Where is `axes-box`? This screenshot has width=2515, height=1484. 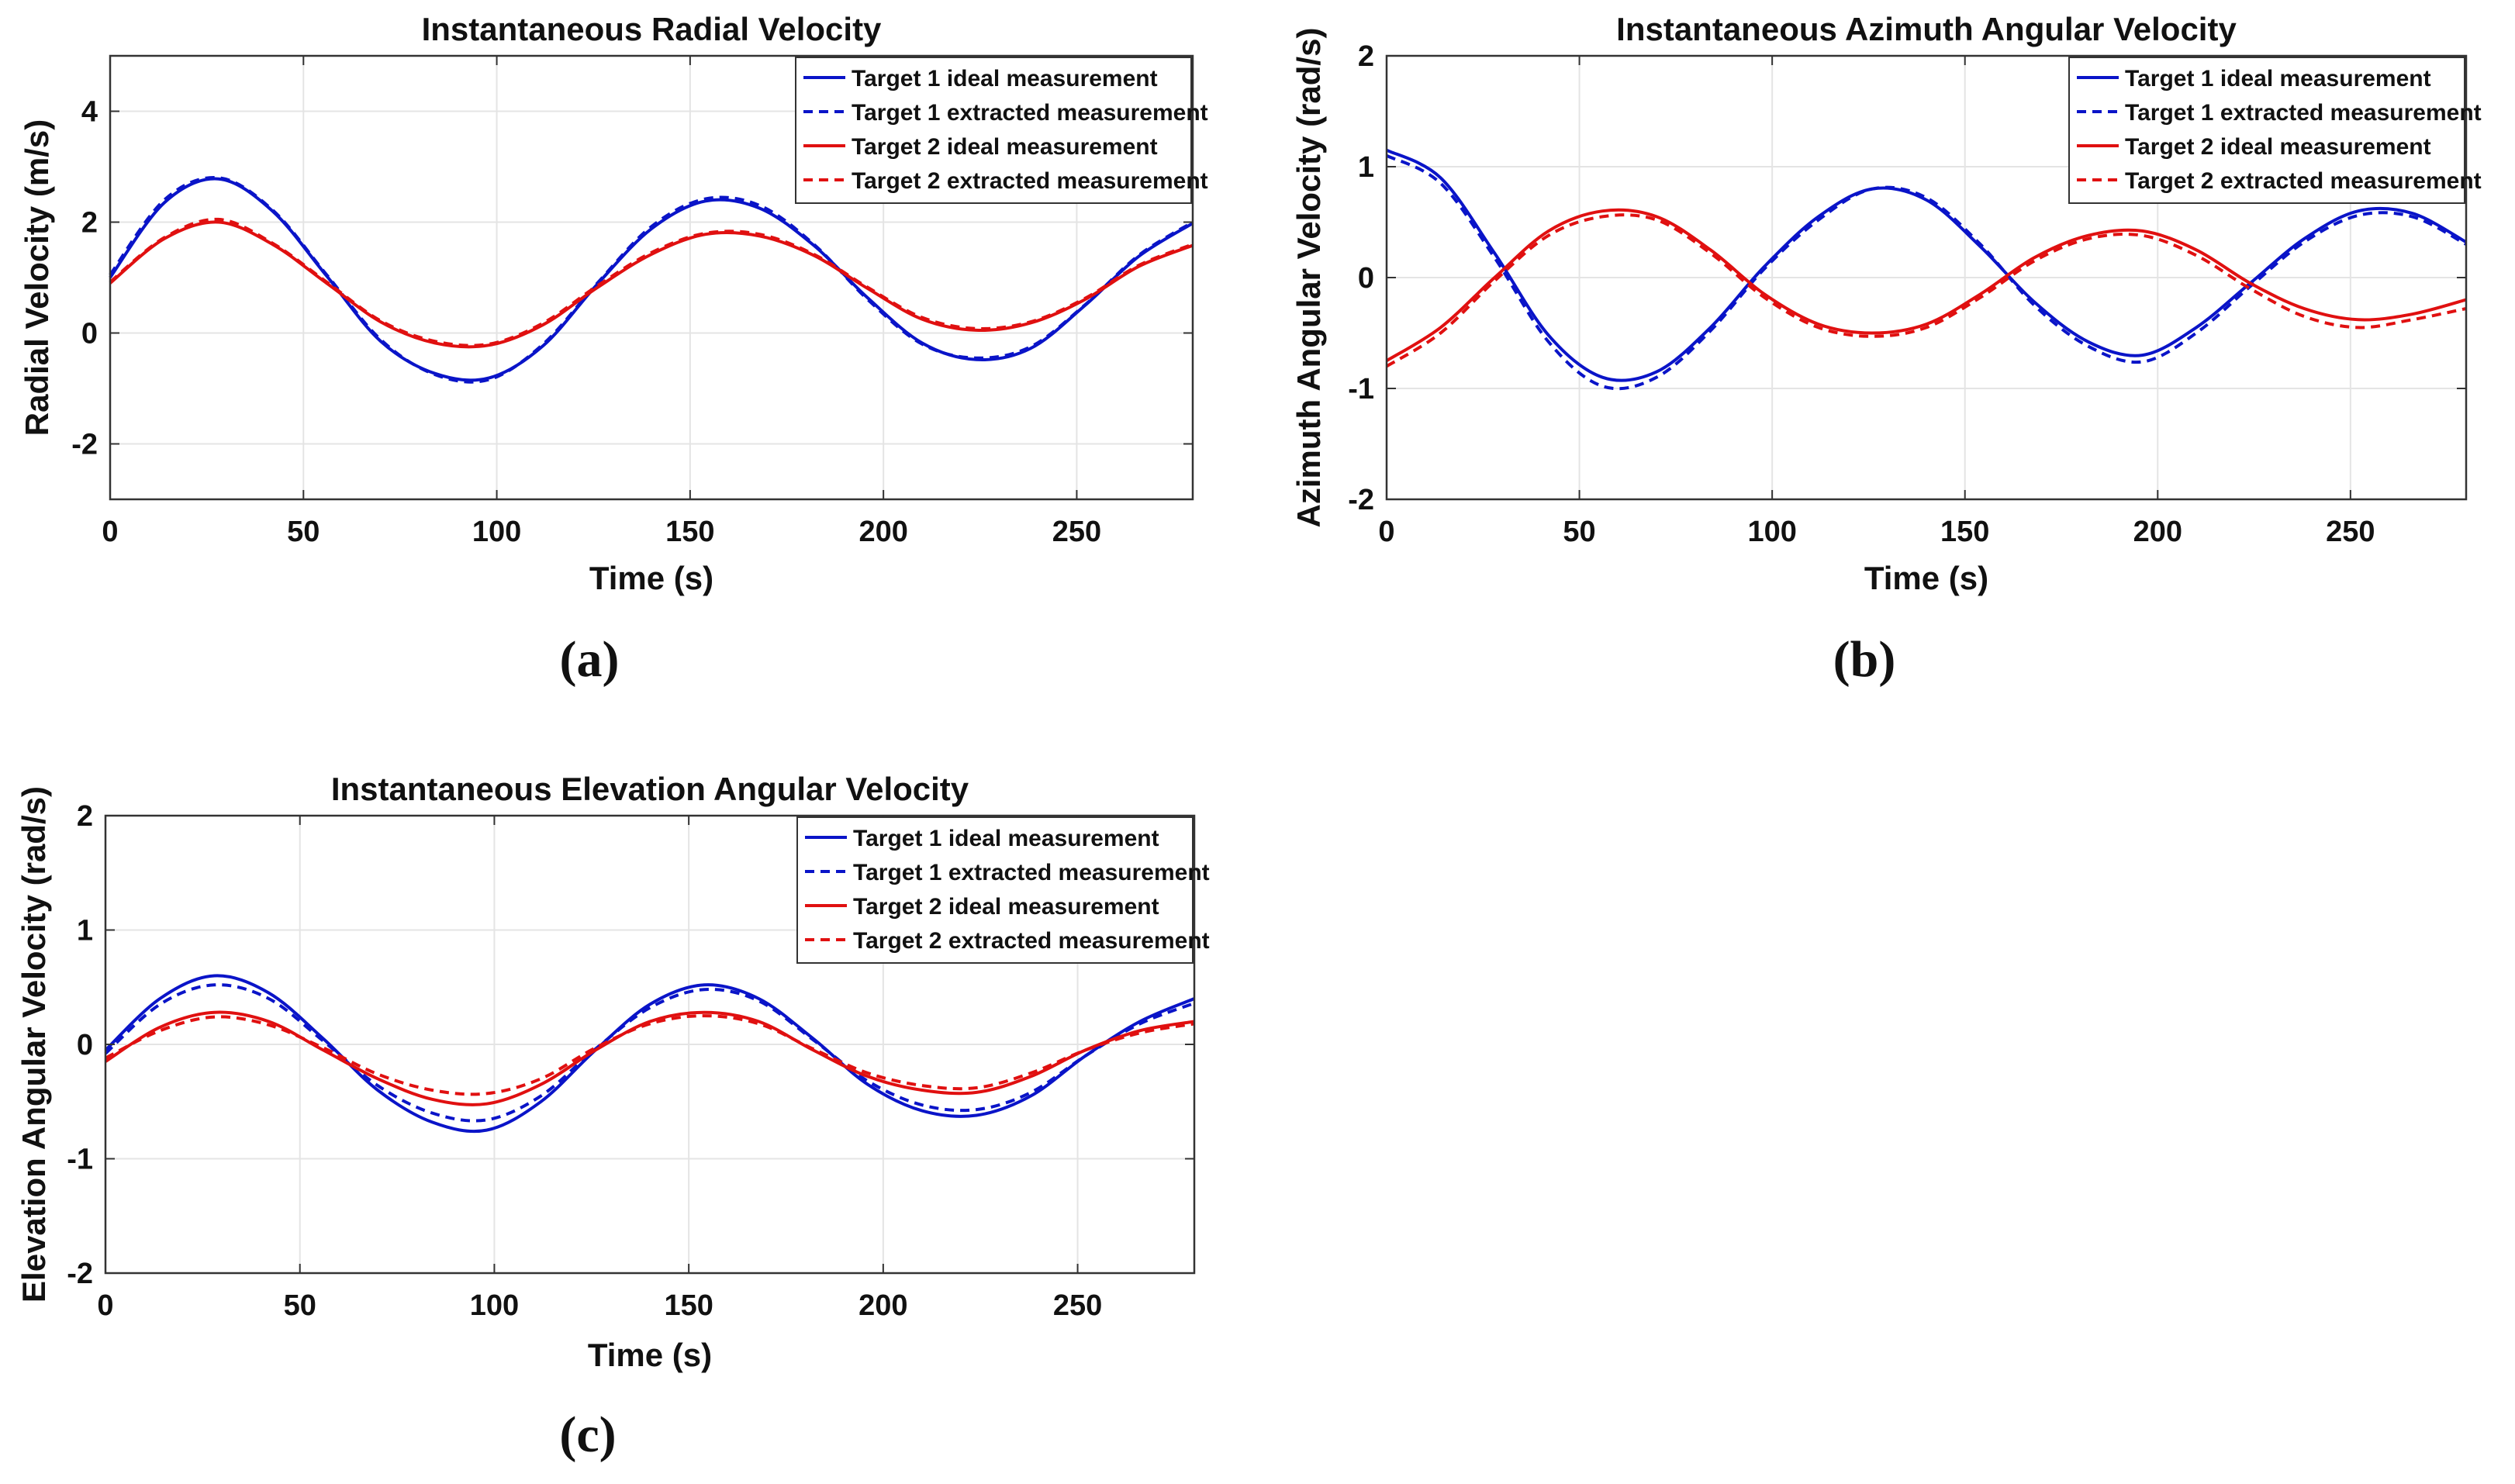
axes-box is located at coordinates (651, 278).